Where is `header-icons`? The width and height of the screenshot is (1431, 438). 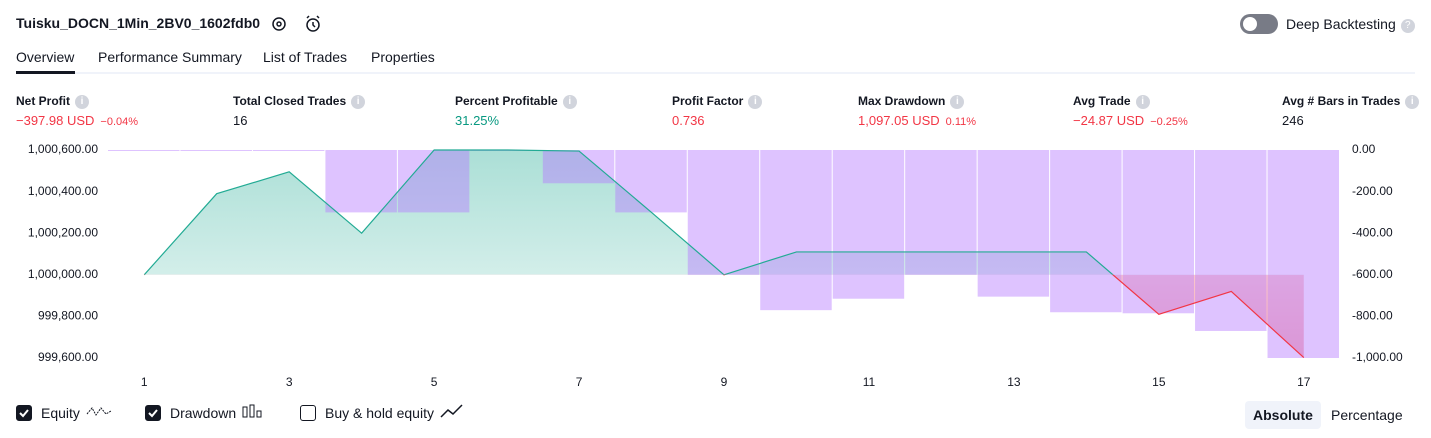 header-icons is located at coordinates (300, 24).